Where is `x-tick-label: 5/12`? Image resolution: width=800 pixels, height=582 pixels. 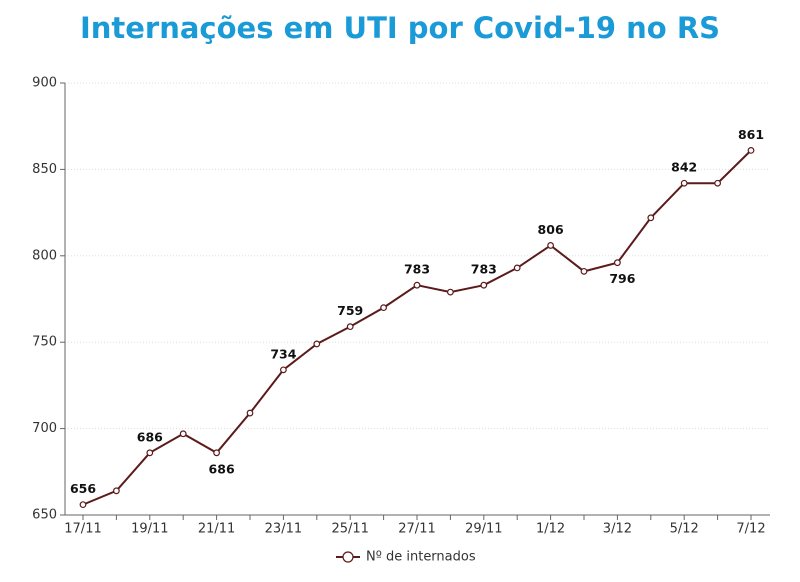
x-tick-label: 5/12 is located at coordinates (684, 529).